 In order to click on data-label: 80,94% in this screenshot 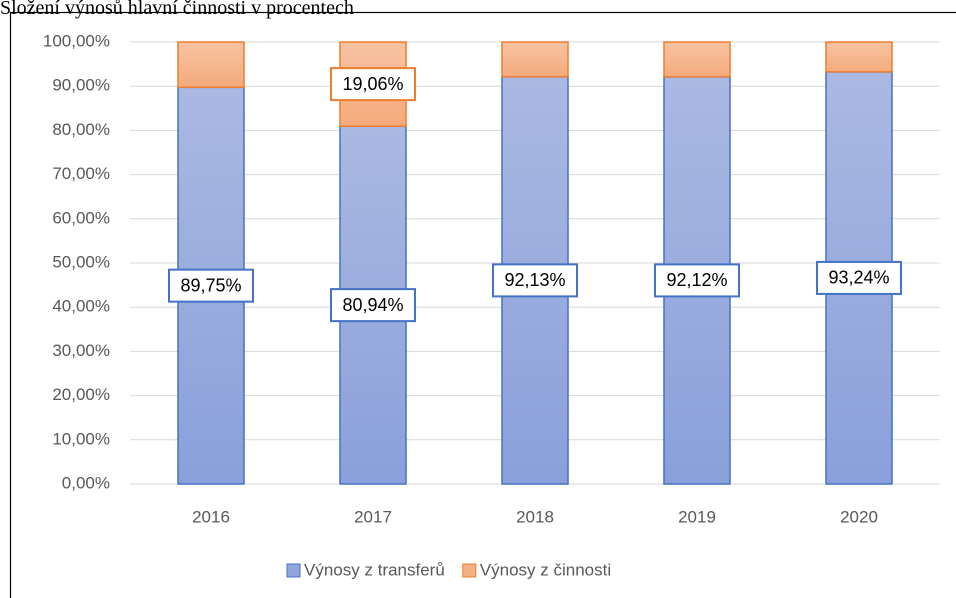, I will do `click(372, 305)`.